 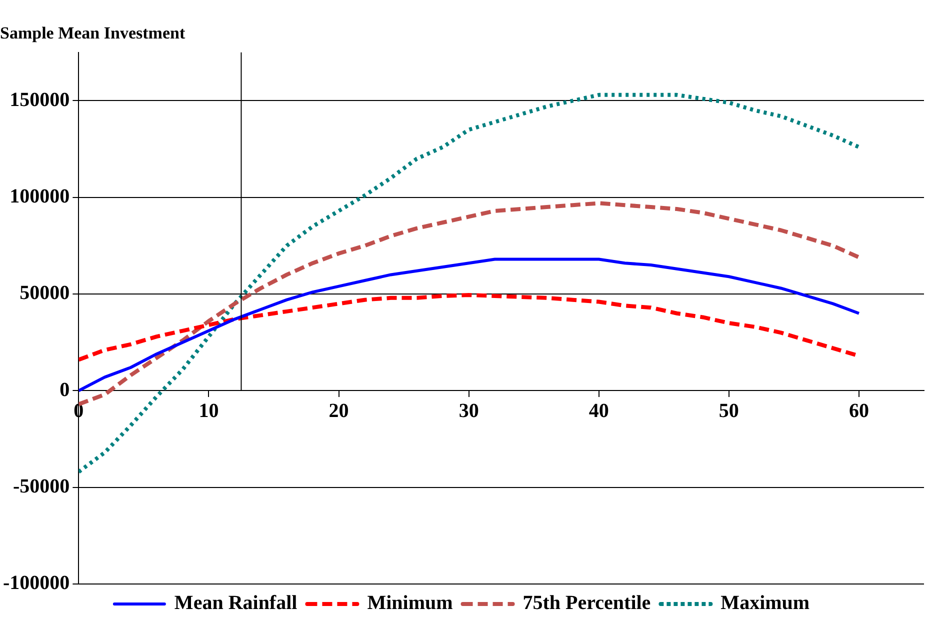 What do you see at coordinates (41, 487) in the screenshot?
I see `y-tick-label: -50000` at bounding box center [41, 487].